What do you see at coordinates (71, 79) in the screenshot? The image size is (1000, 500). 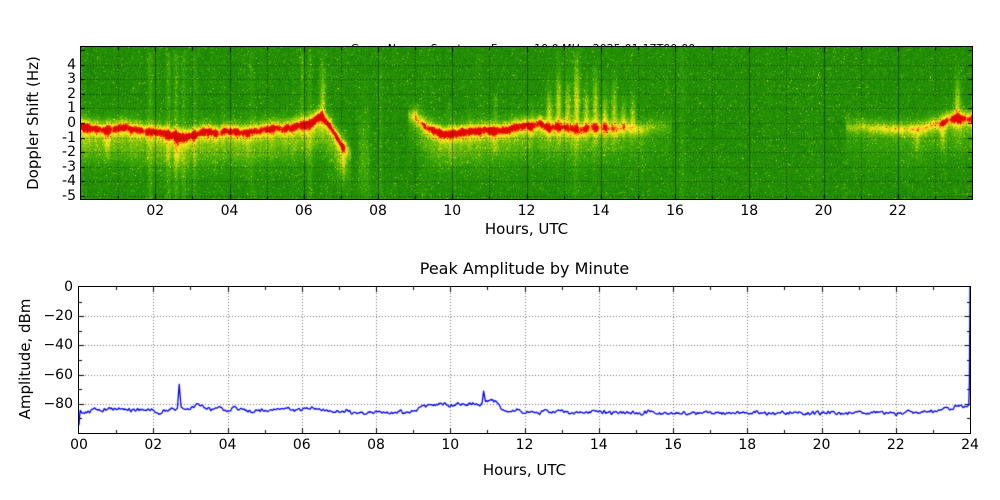 I see `spec-y-tick-label: 3` at bounding box center [71, 79].